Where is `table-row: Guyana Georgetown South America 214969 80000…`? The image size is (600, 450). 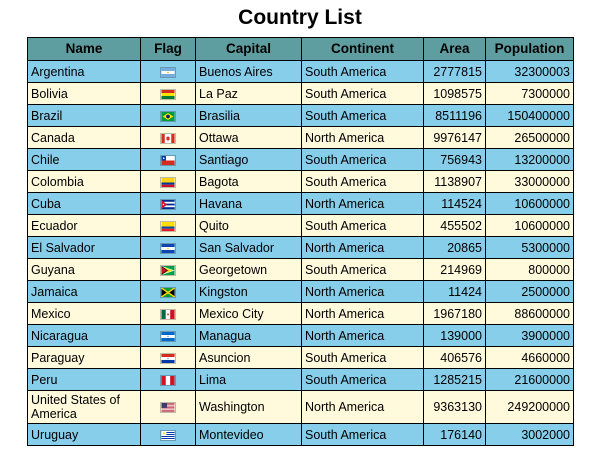
table-row: Guyana Georgetown South America 214969 80000… is located at coordinates (300, 269).